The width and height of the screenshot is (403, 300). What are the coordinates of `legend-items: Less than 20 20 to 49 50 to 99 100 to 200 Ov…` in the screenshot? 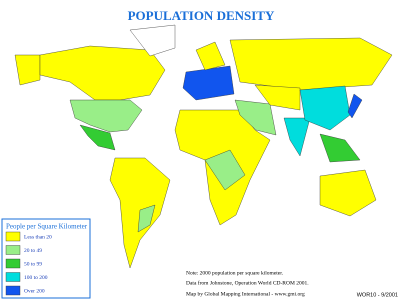 It's located at (28, 263).